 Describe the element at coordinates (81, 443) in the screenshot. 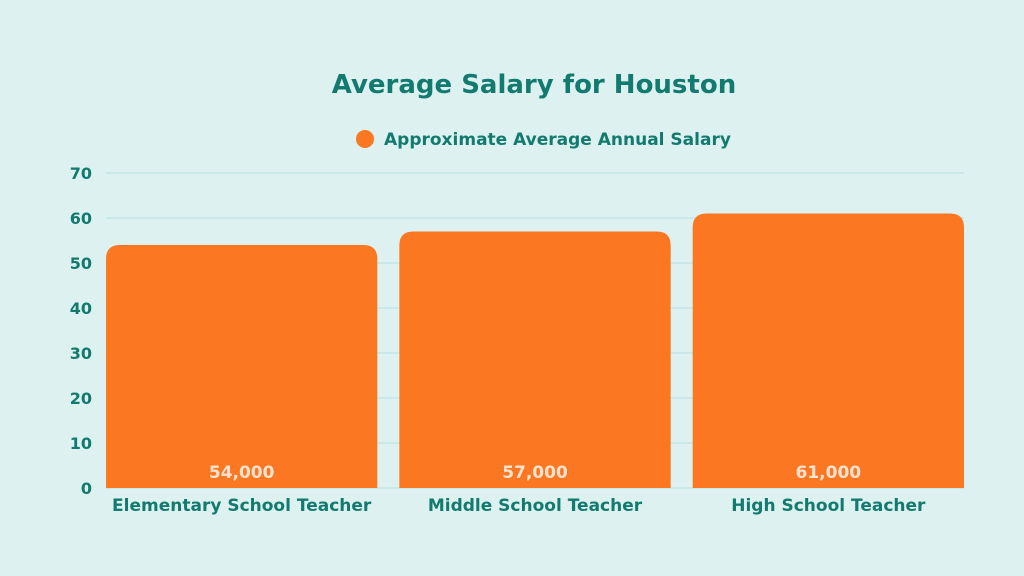

I see `y-tick-label: 10` at that location.